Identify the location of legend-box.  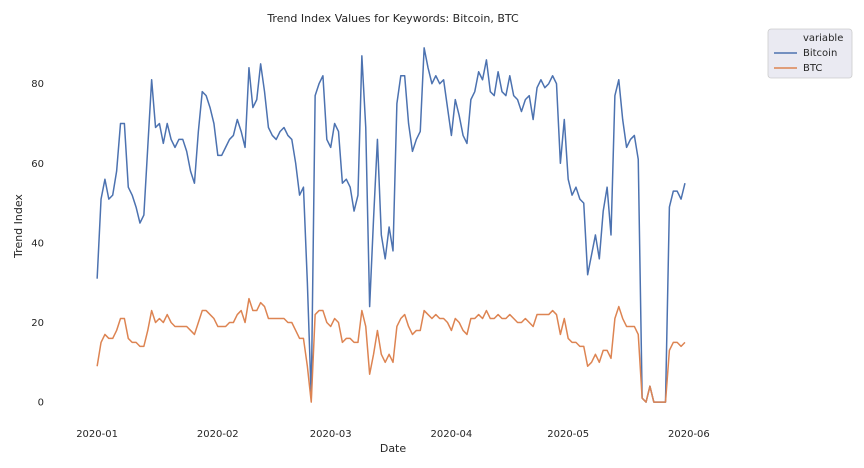
(810, 53).